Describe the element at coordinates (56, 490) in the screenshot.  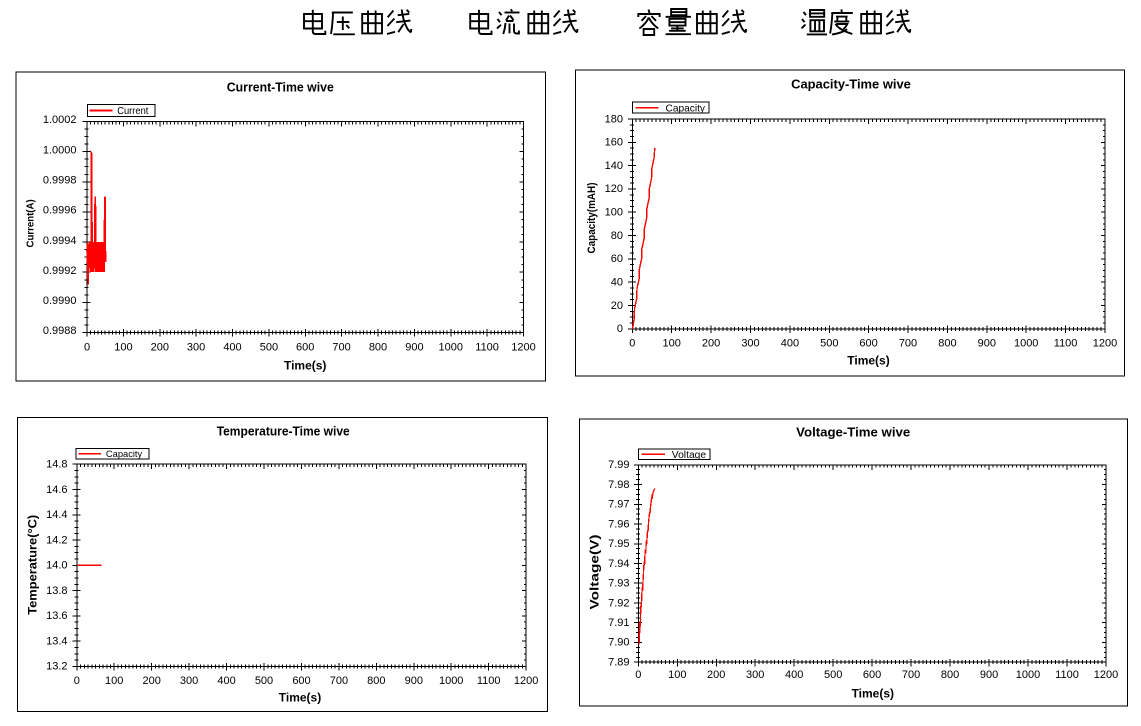
I see `svg-text: 14.6` at that location.